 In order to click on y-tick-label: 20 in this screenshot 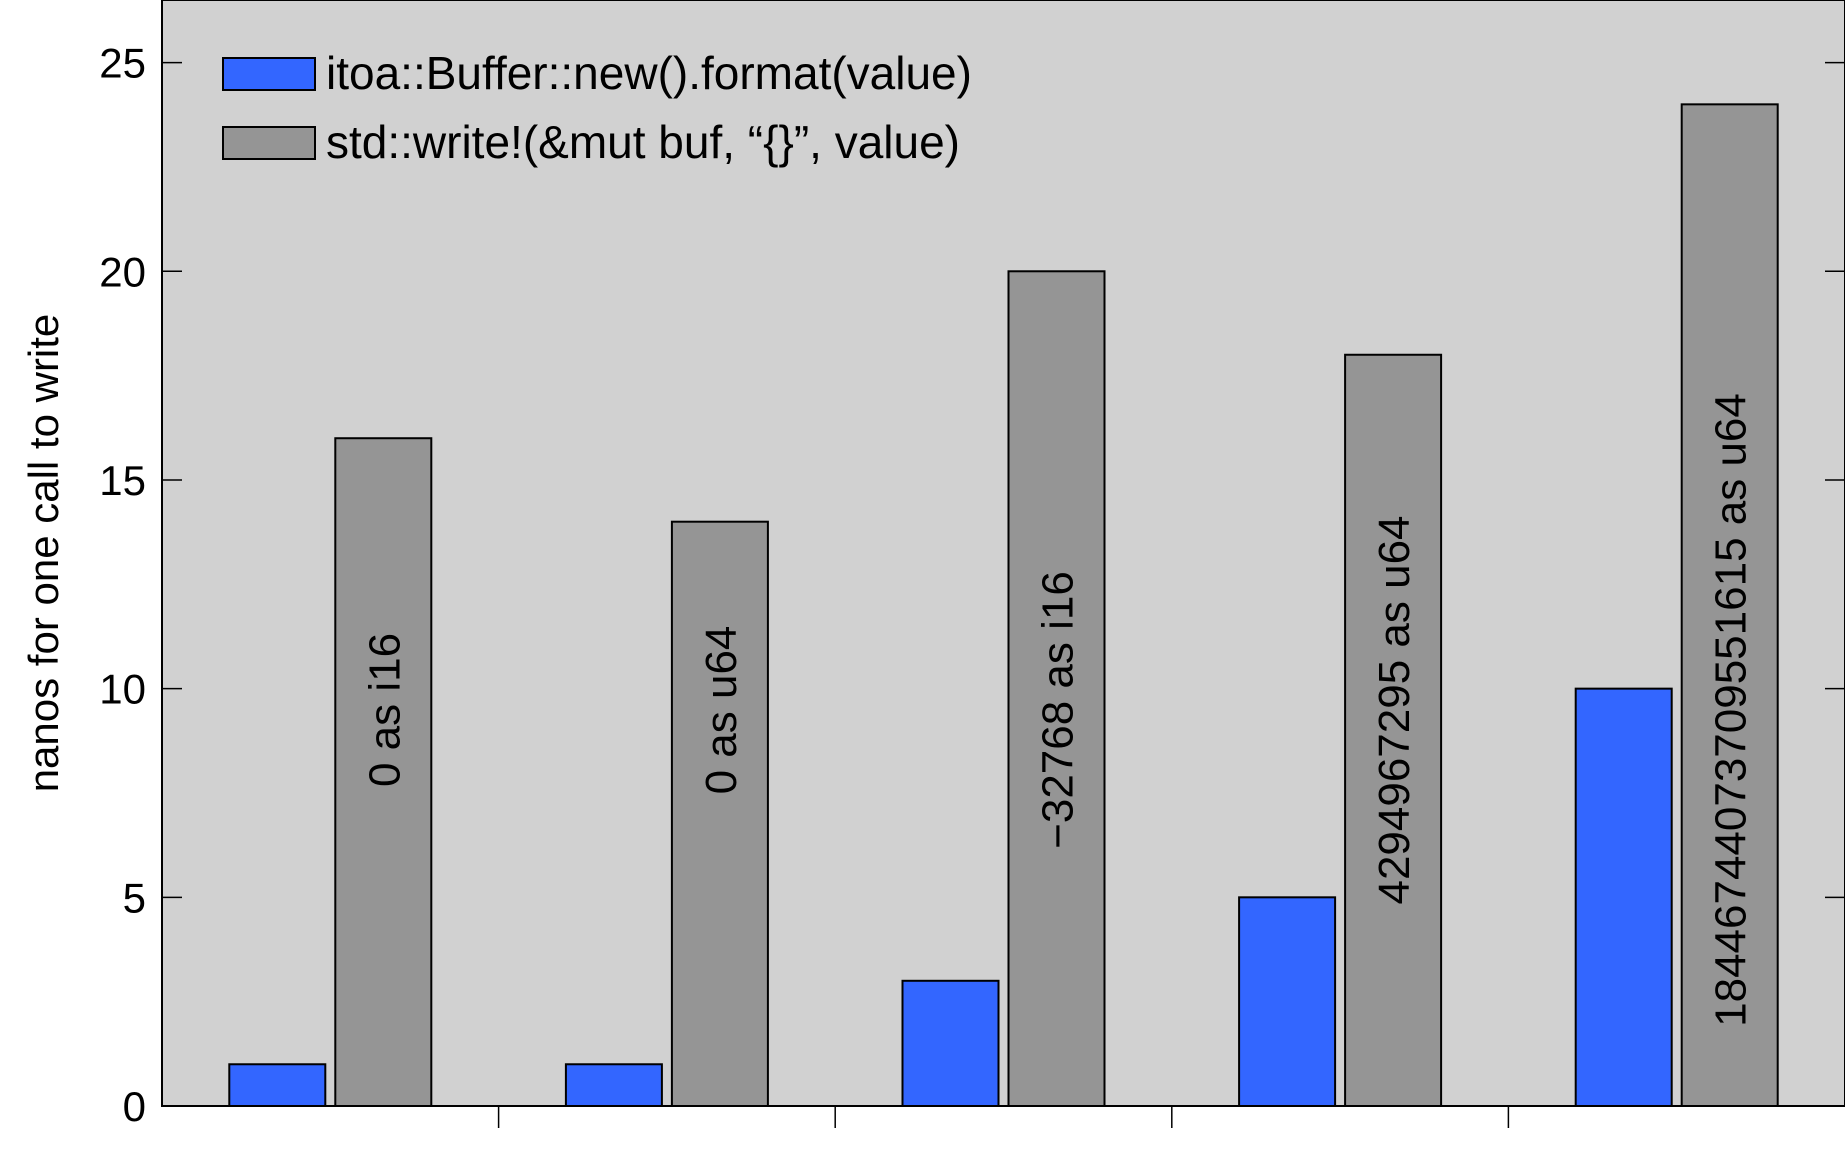, I will do `click(122, 271)`.